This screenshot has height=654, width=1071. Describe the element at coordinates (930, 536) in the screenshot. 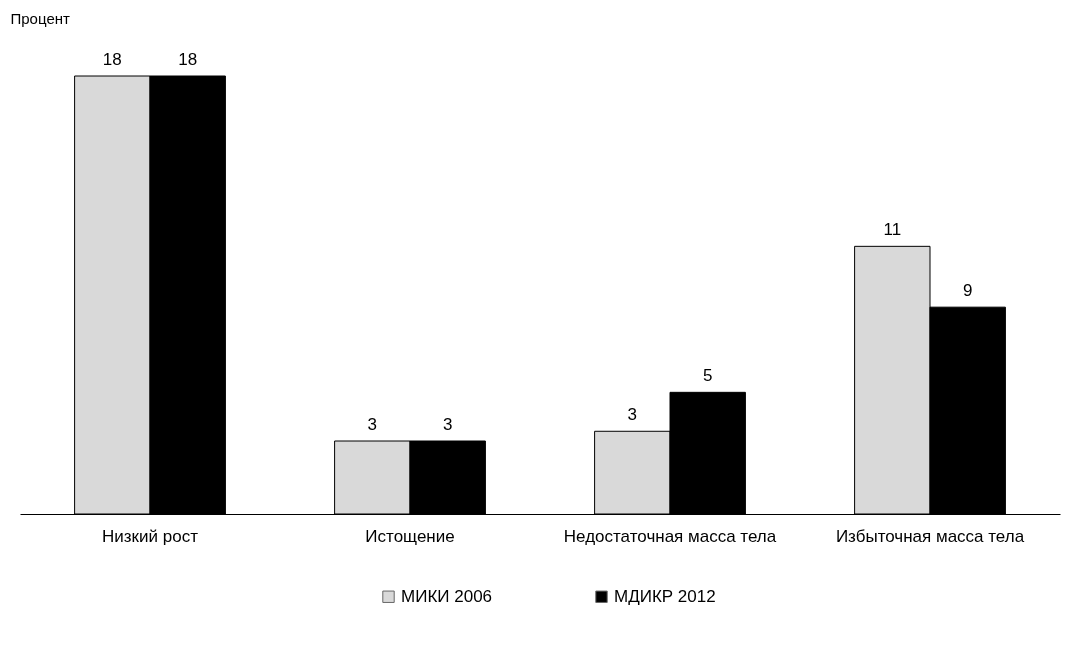

I see `x-tick-label: Избыточная масса тела` at that location.